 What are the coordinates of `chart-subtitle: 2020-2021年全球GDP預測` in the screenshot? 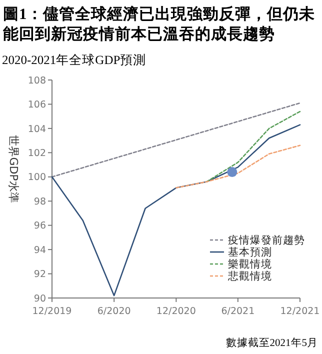 It's located at (74, 60).